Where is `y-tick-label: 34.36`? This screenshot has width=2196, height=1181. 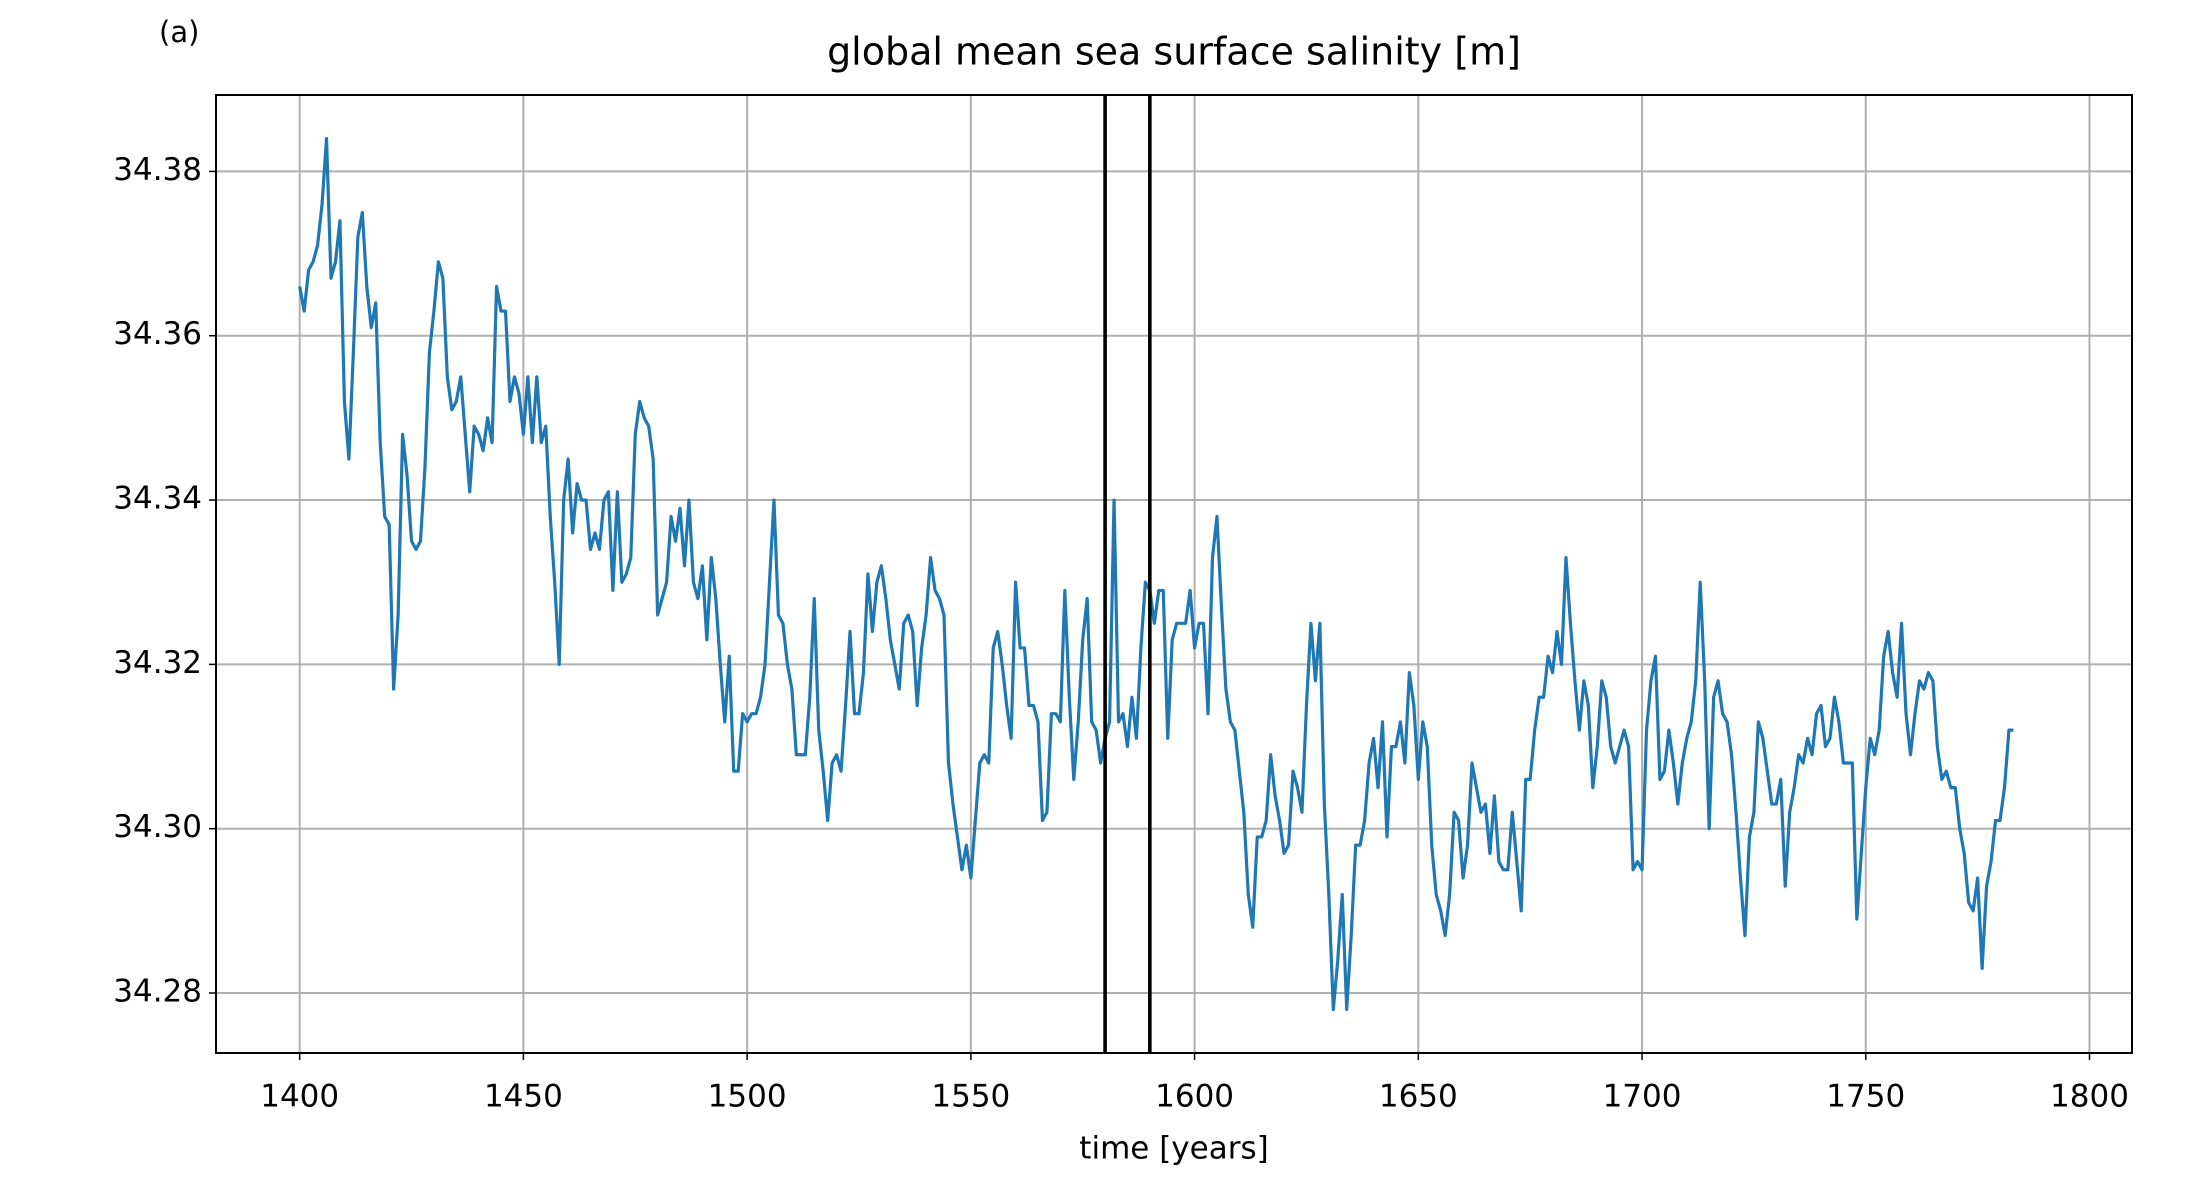 y-tick-label: 34.36 is located at coordinates (157, 334).